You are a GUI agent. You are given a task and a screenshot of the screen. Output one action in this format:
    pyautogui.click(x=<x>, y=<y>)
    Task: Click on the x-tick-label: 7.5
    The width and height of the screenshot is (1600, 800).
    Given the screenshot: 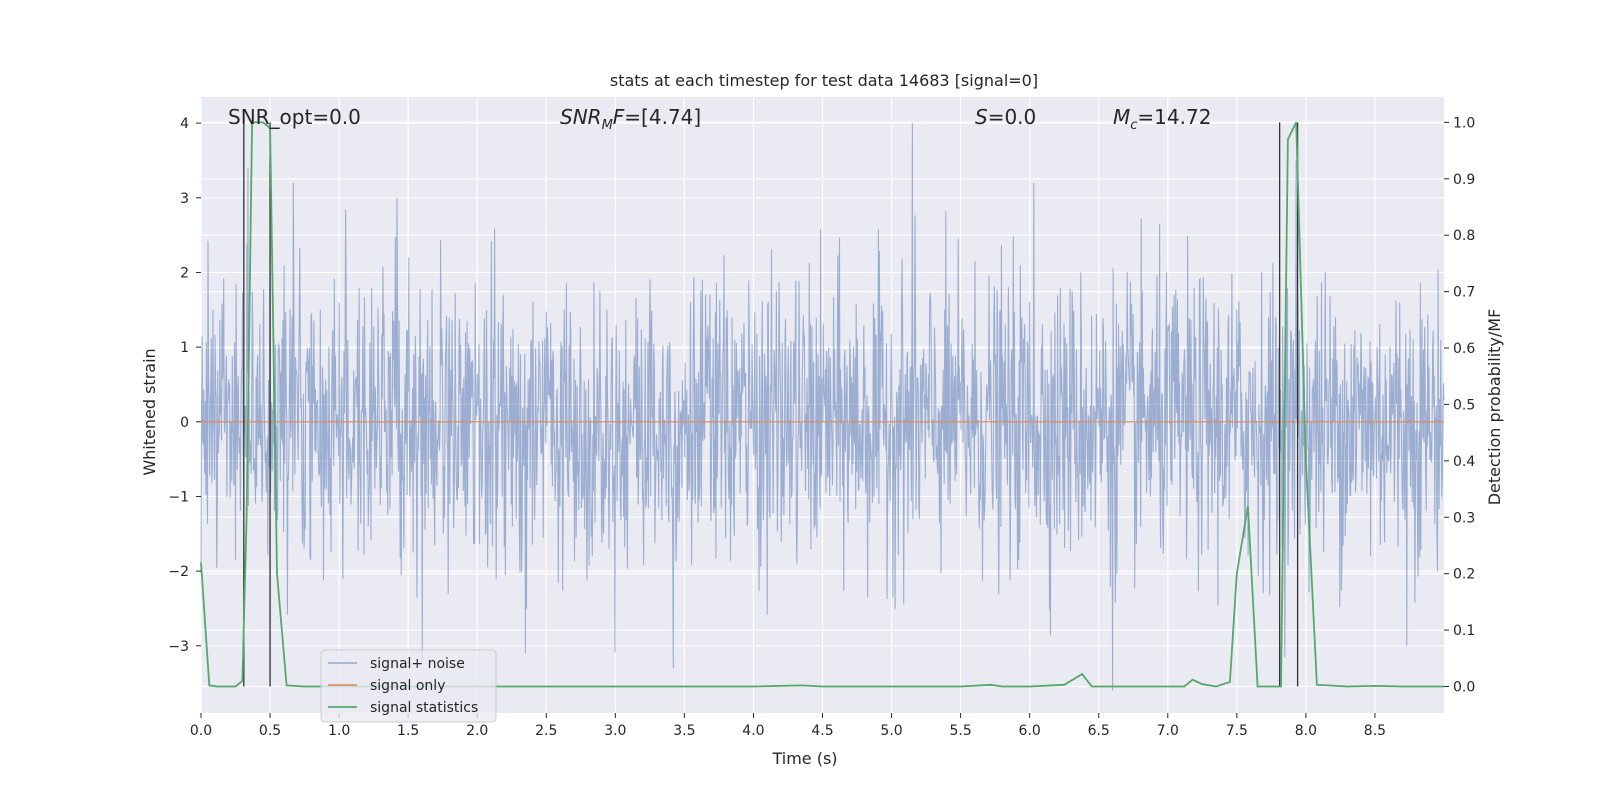 What is the action you would take?
    pyautogui.click(x=1237, y=731)
    